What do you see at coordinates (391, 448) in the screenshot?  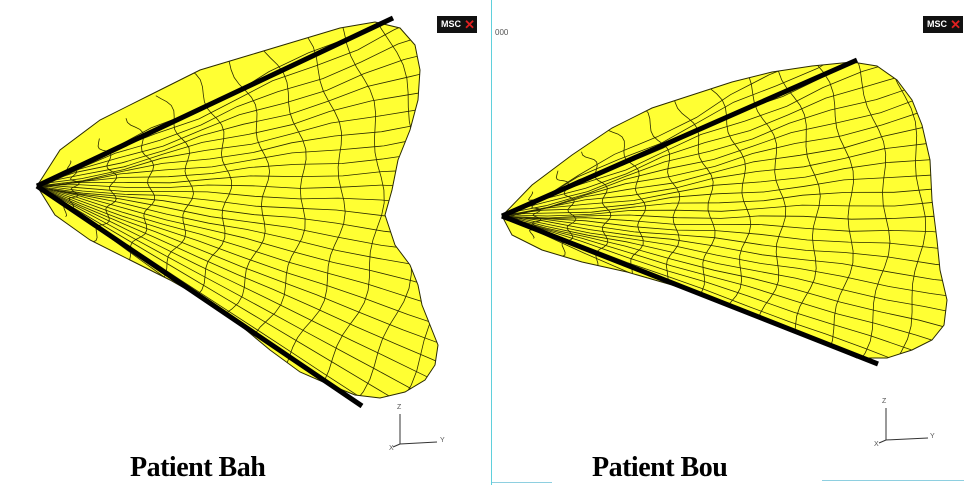 I see `axis-label-x: X` at bounding box center [391, 448].